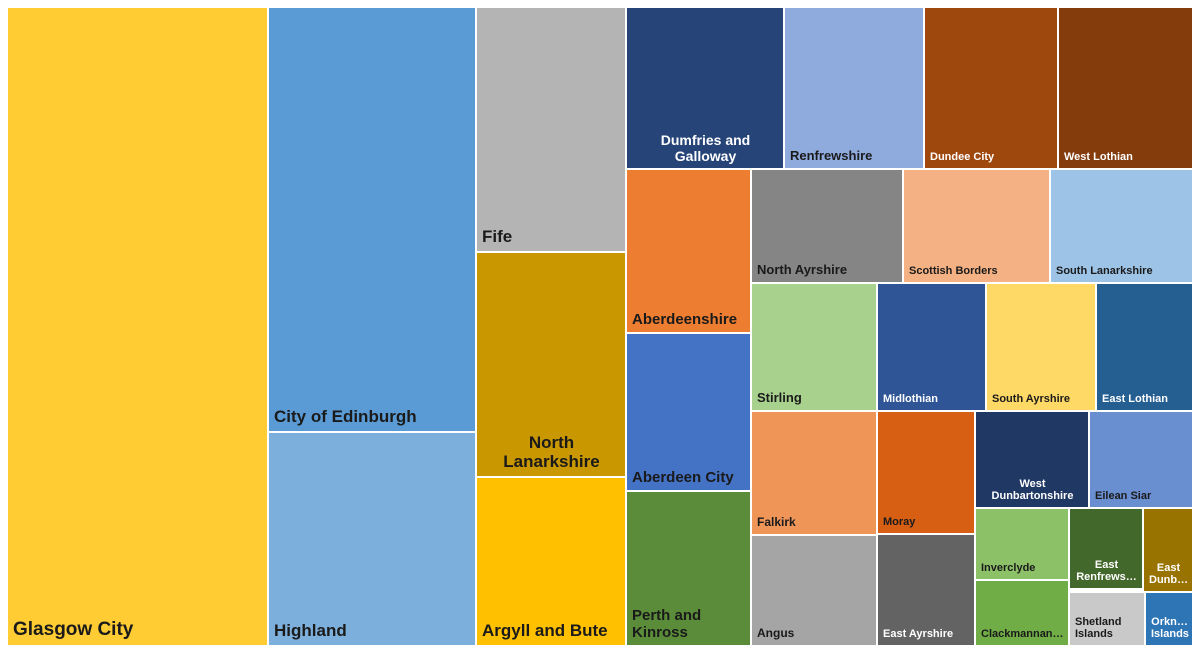 Image resolution: width=1200 pixels, height=654 pixels. I want to click on treemap-tile-label: Highland, so click(310, 631).